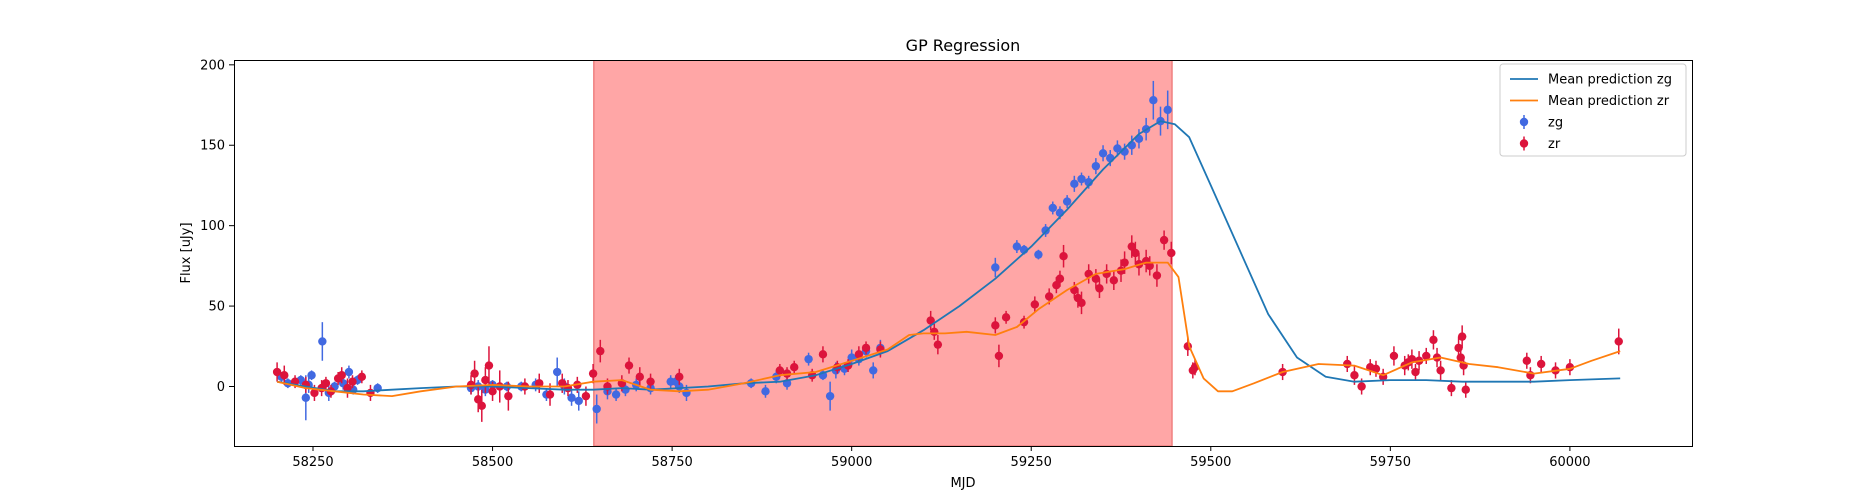 This screenshot has height=504, width=1875. Describe the element at coordinates (1610, 80) in the screenshot. I see `legend-label-mean-prediction-zg: Mean prediction zg` at that location.